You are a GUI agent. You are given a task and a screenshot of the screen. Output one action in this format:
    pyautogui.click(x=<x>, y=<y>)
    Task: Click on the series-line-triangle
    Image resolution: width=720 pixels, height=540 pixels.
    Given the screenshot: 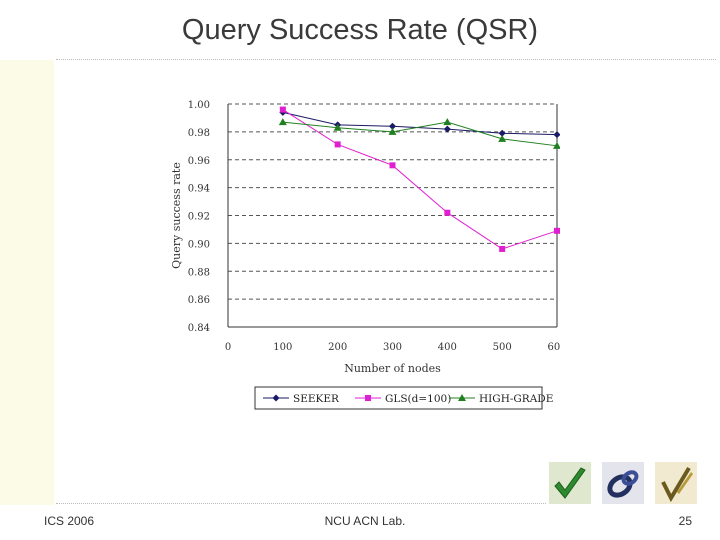 What is the action you would take?
    pyautogui.click(x=420, y=134)
    